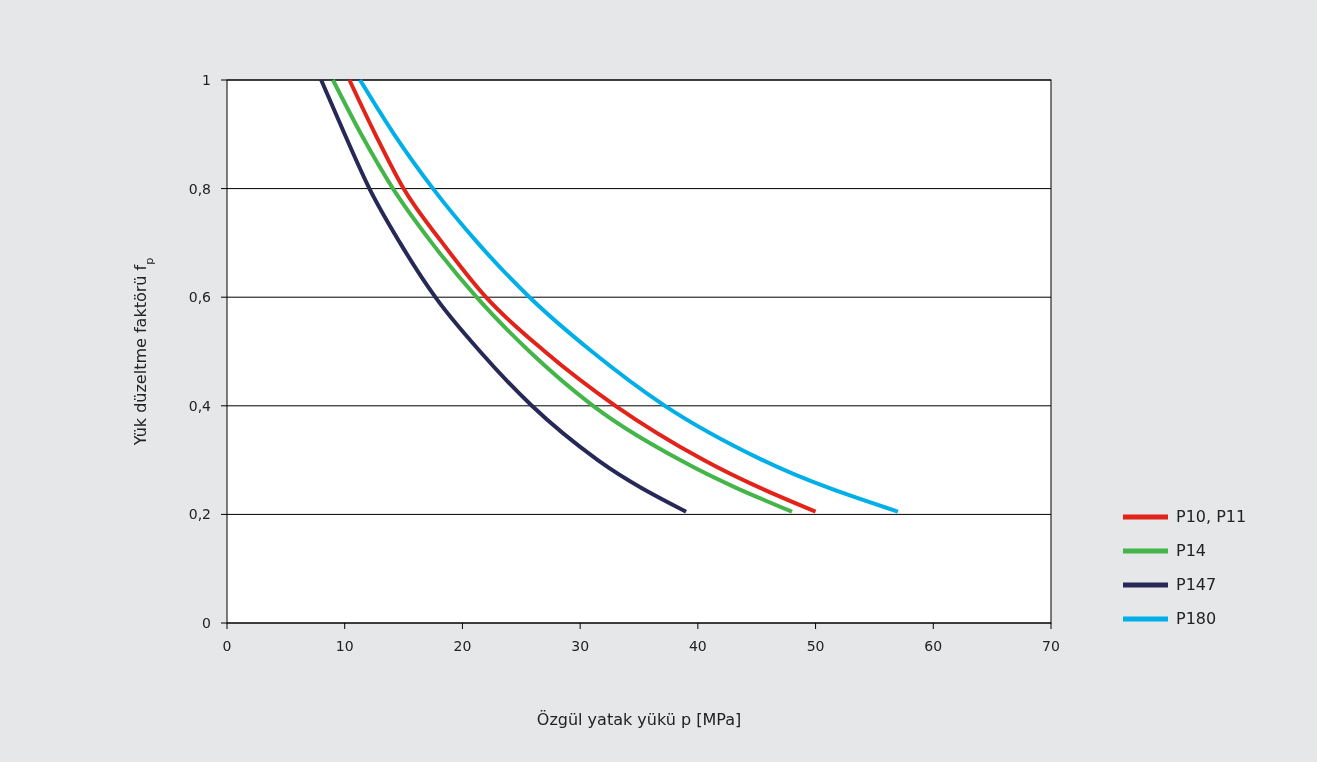 The width and height of the screenshot is (1317, 762). I want to click on legend-label: P180, so click(1196, 618).